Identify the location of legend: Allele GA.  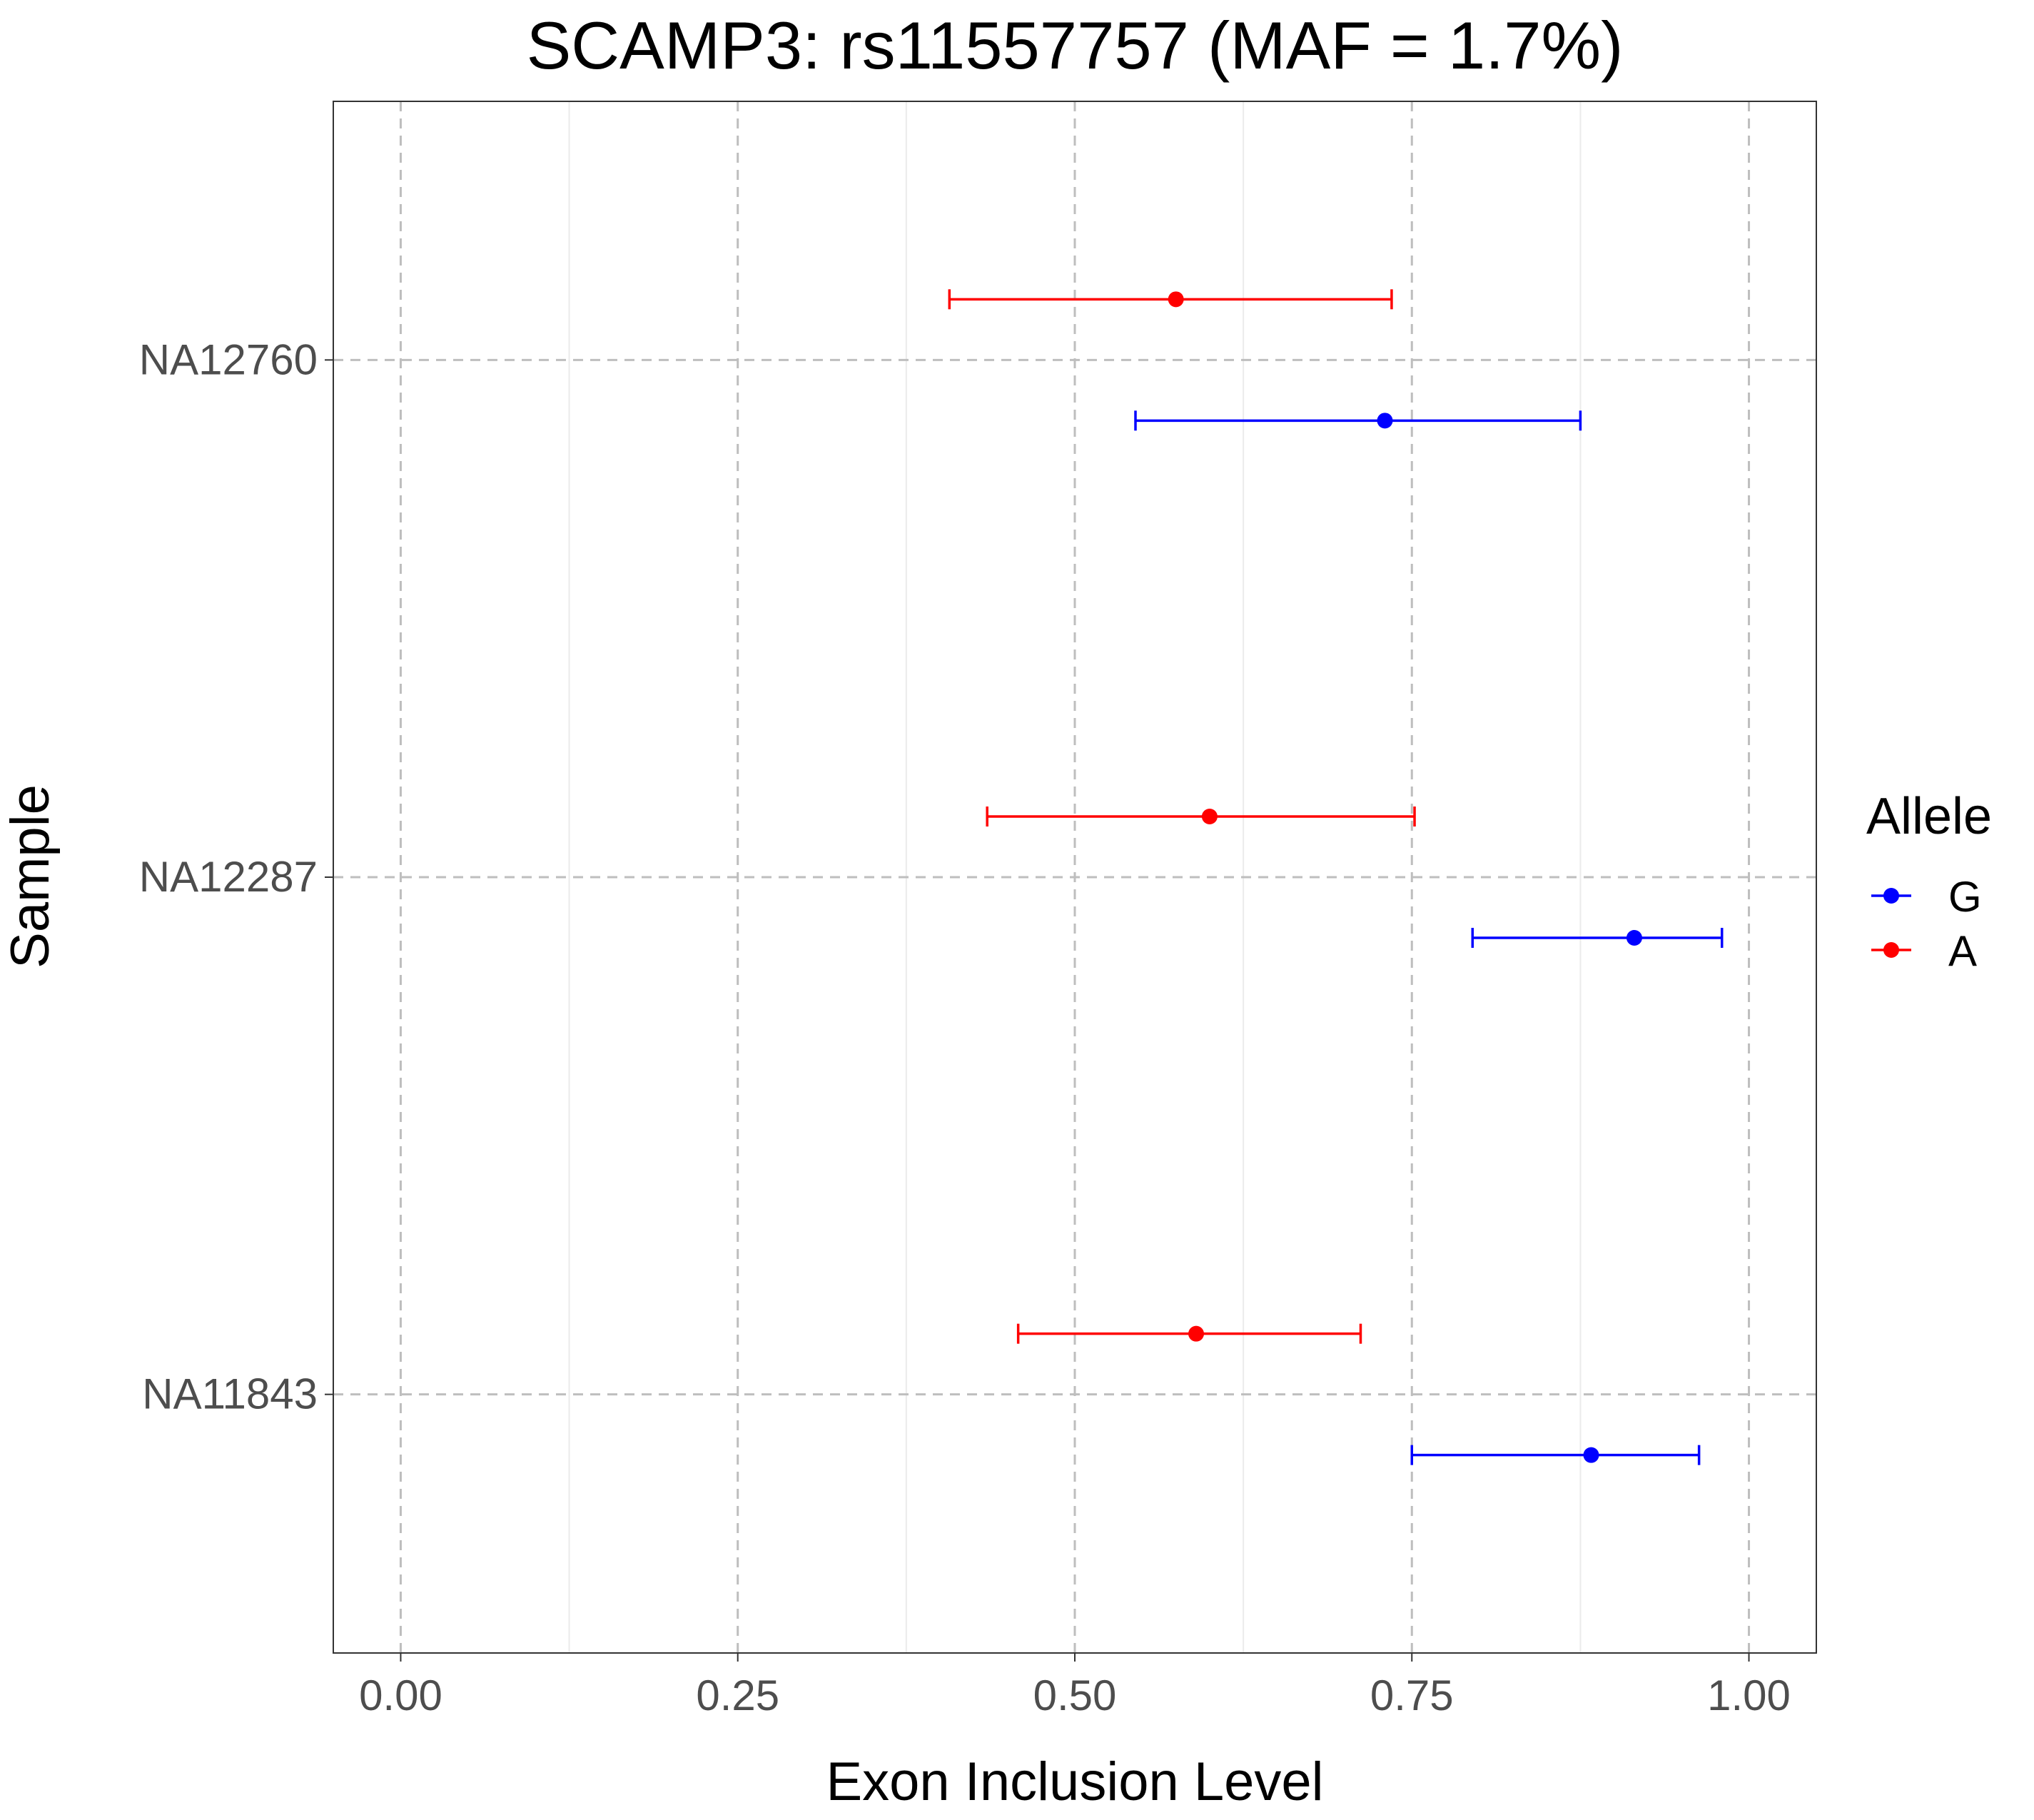
(1929, 881).